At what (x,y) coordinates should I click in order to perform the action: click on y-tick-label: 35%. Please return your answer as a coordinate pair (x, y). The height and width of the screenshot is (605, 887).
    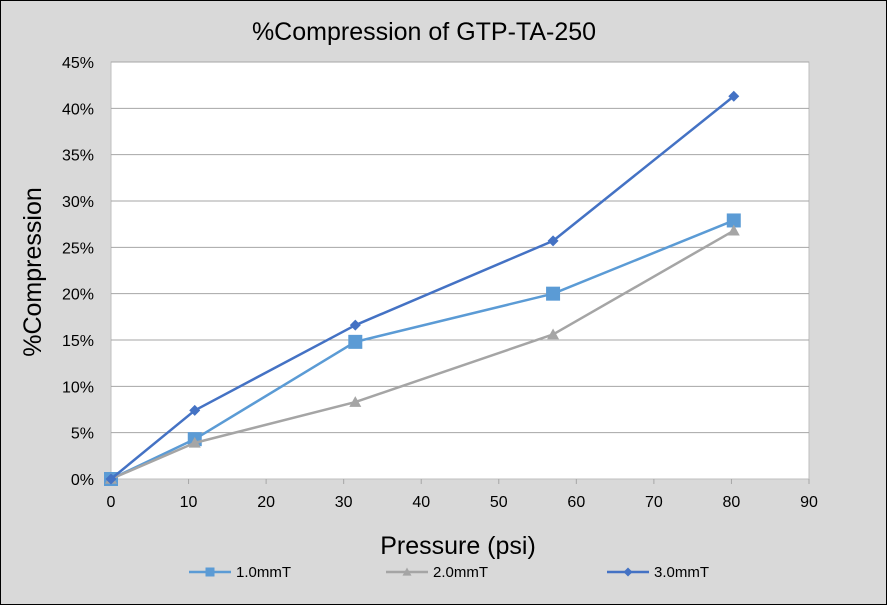
    Looking at the image, I should click on (78, 156).